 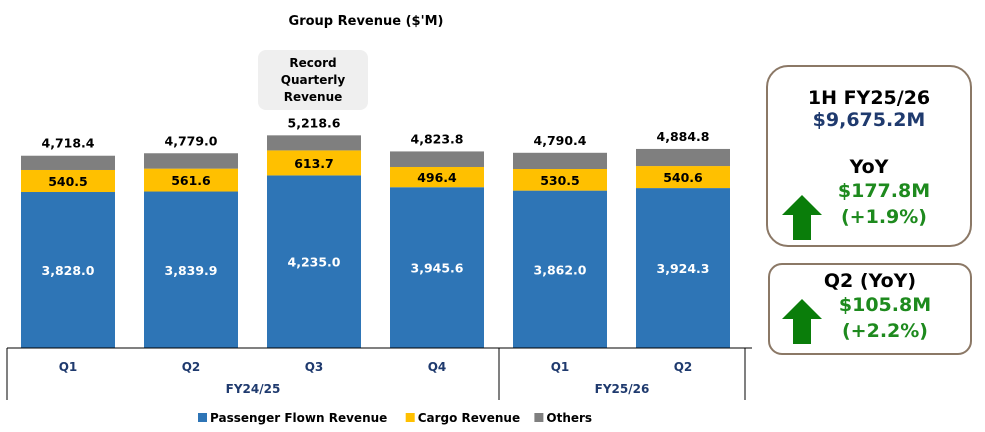 What do you see at coordinates (885, 331) in the screenshot?
I see `q2-percent: (+2.2%)` at bounding box center [885, 331].